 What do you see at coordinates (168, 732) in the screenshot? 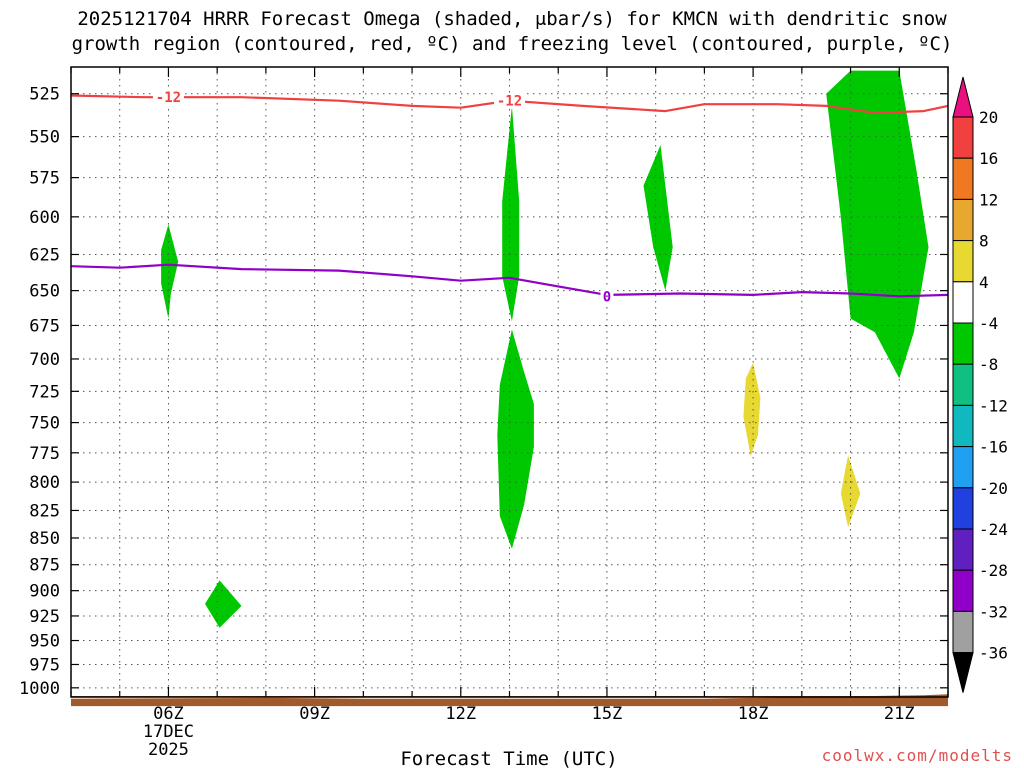
I see `date-label-line-0: 17DEC` at bounding box center [168, 732].